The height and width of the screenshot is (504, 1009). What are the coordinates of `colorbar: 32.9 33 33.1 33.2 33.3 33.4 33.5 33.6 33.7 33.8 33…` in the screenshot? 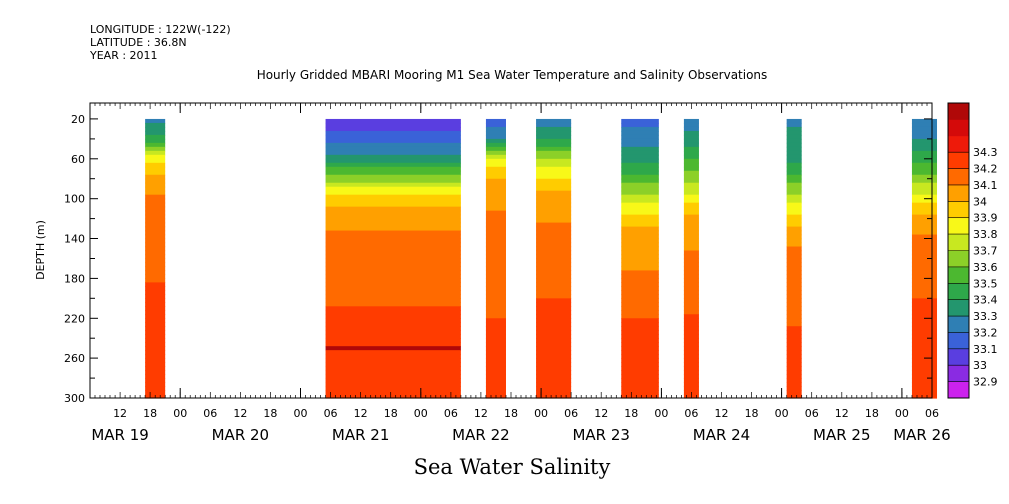 It's located at (972, 250).